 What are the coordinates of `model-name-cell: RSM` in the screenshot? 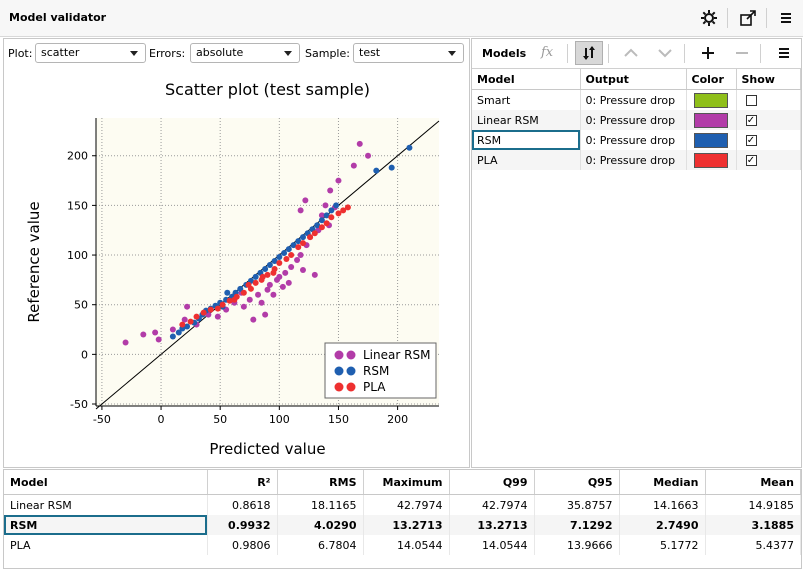 It's located at (526, 140).